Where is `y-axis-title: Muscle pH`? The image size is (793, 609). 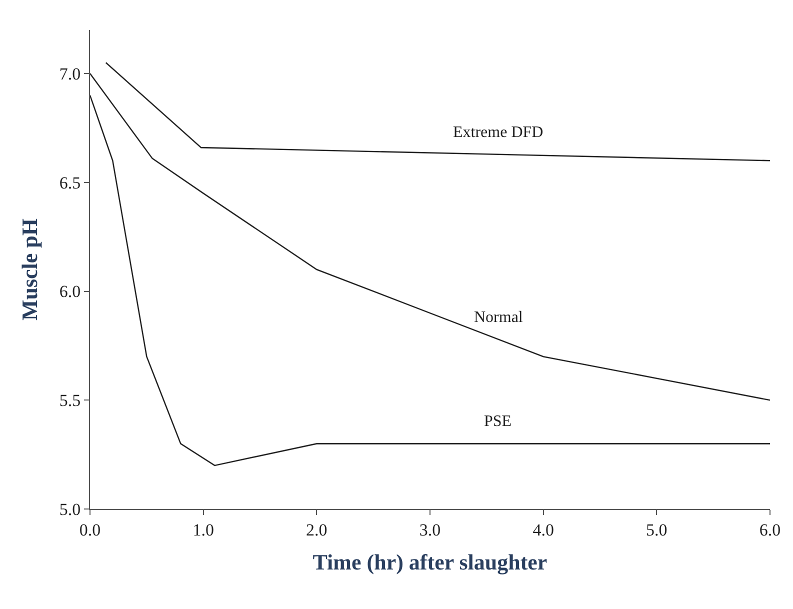 y-axis-title: Muscle pH is located at coordinates (29, 269).